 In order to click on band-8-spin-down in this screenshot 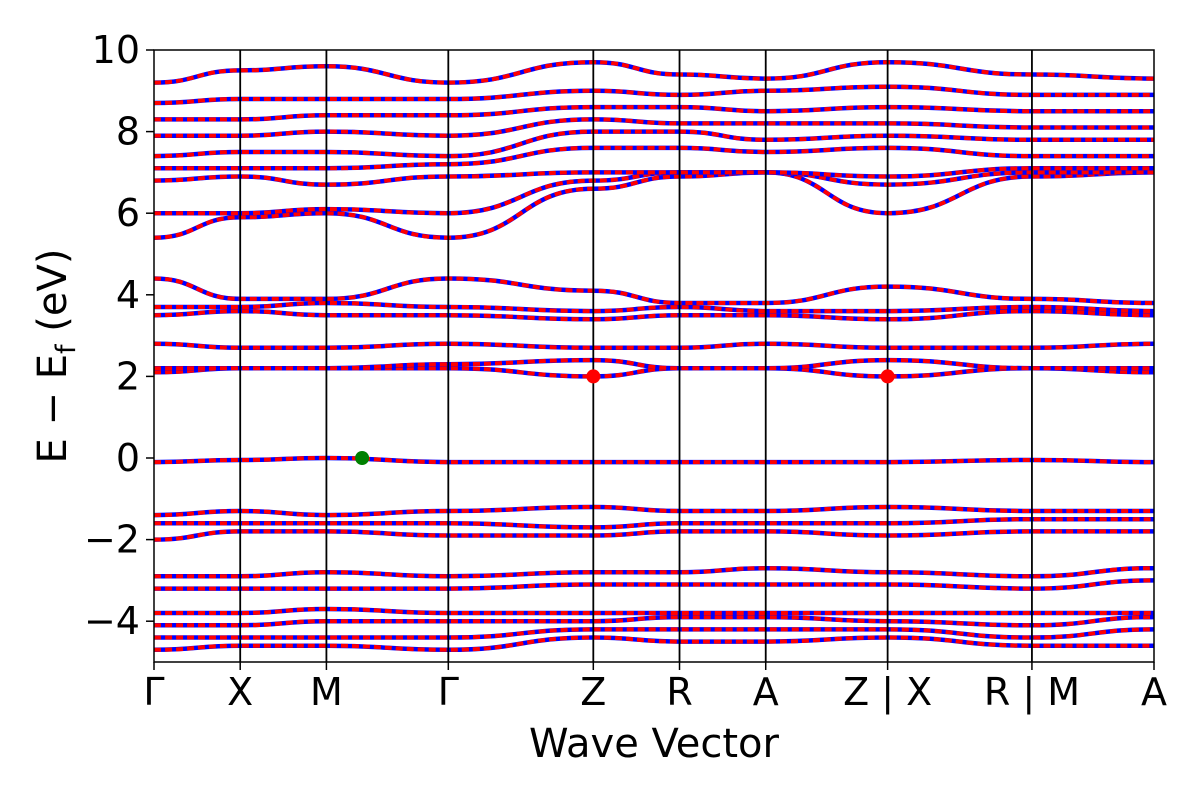, I will do `click(654, 523)`.